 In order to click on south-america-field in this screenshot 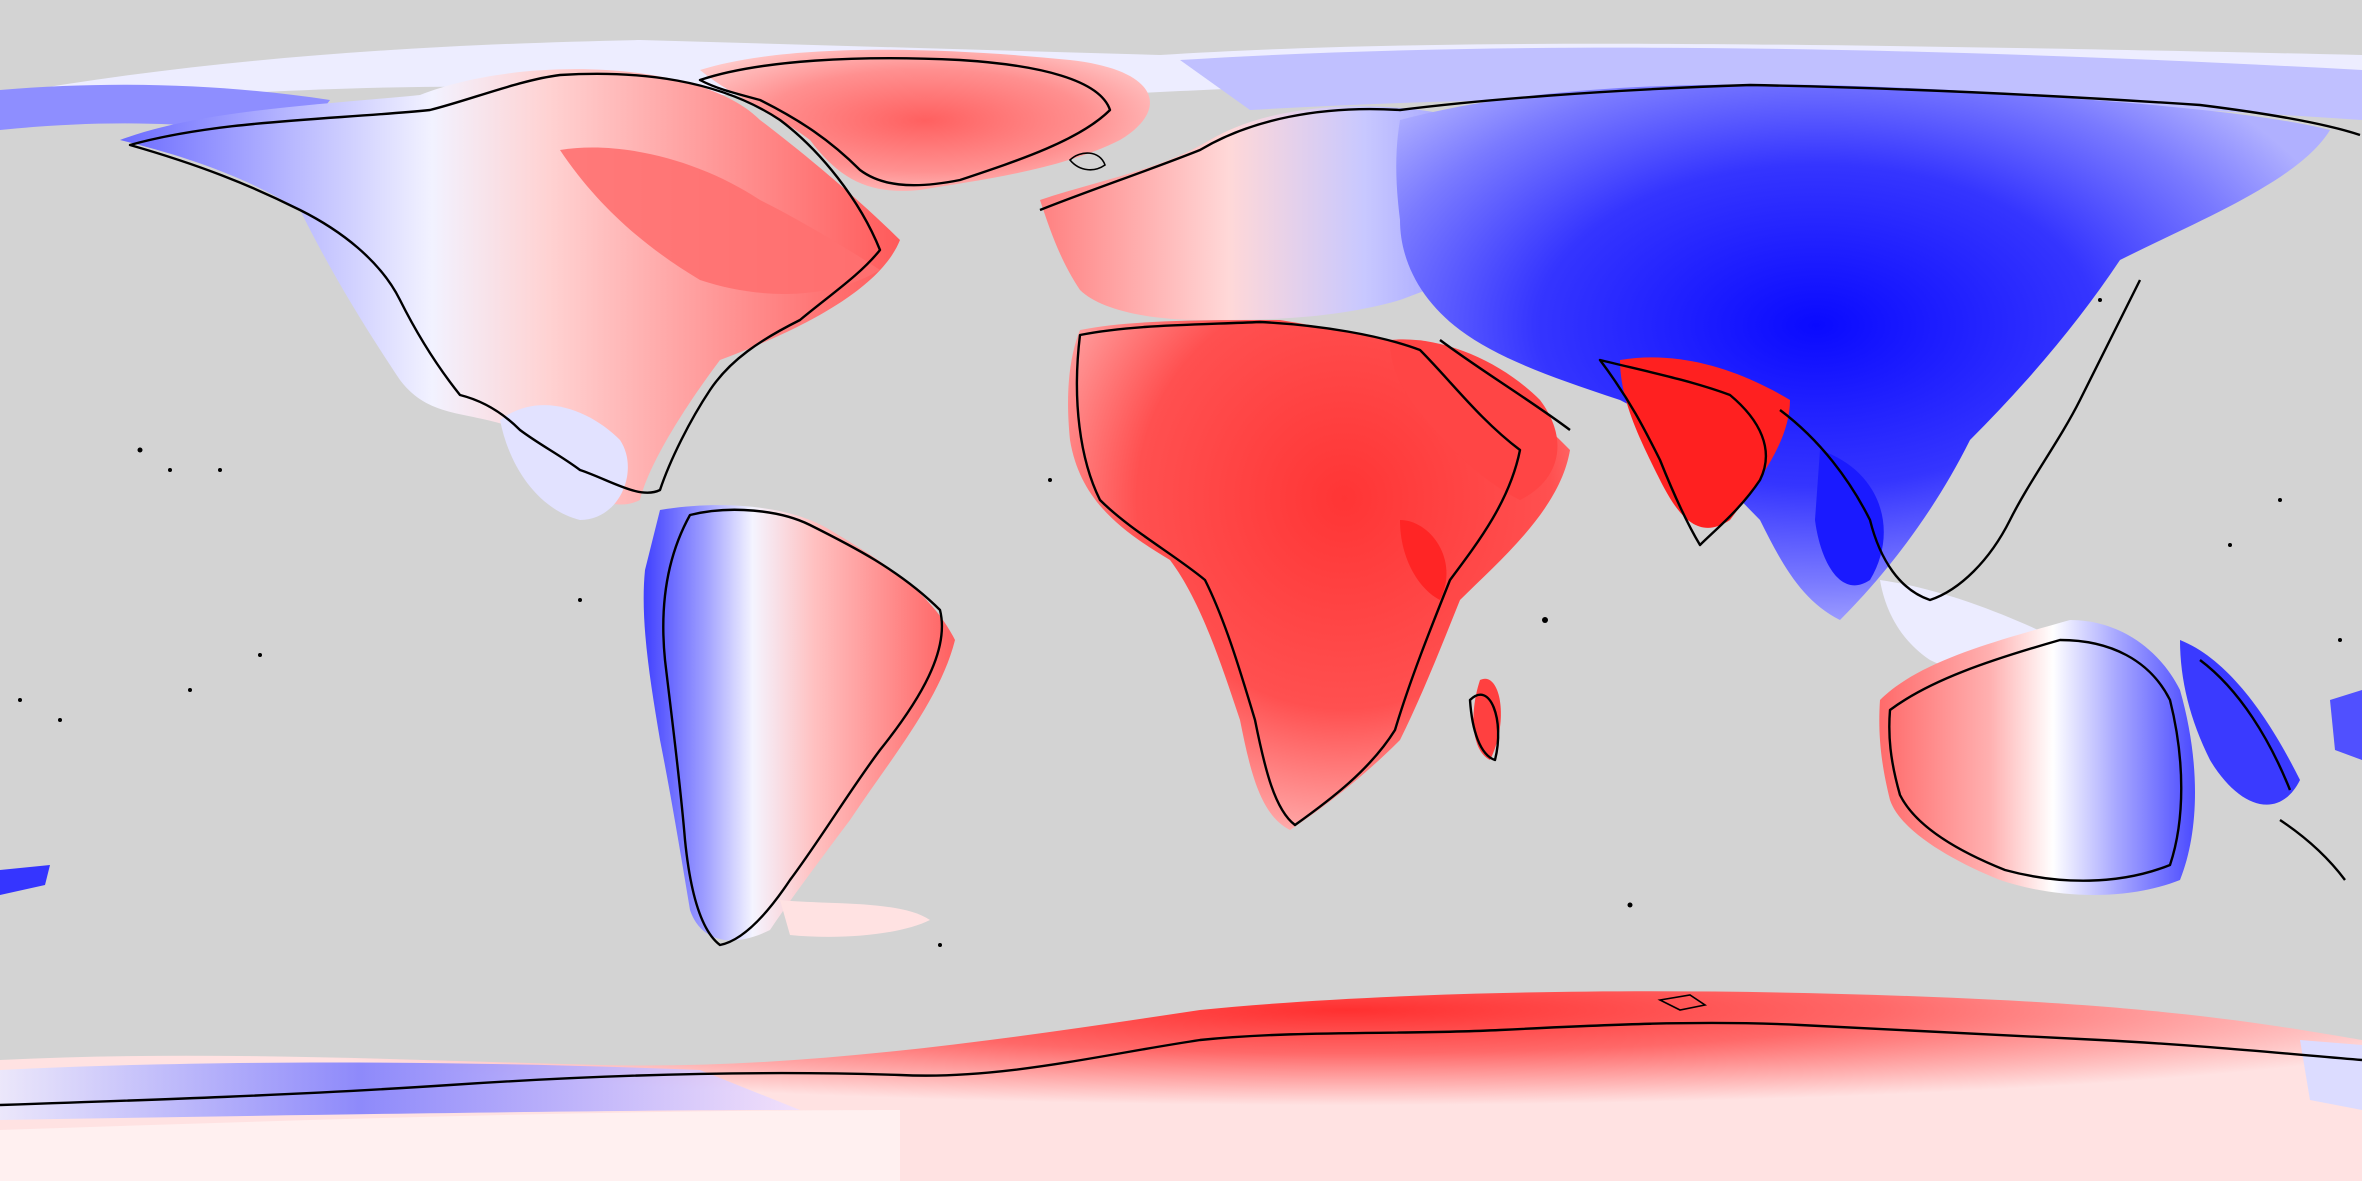, I will do `click(799, 723)`.